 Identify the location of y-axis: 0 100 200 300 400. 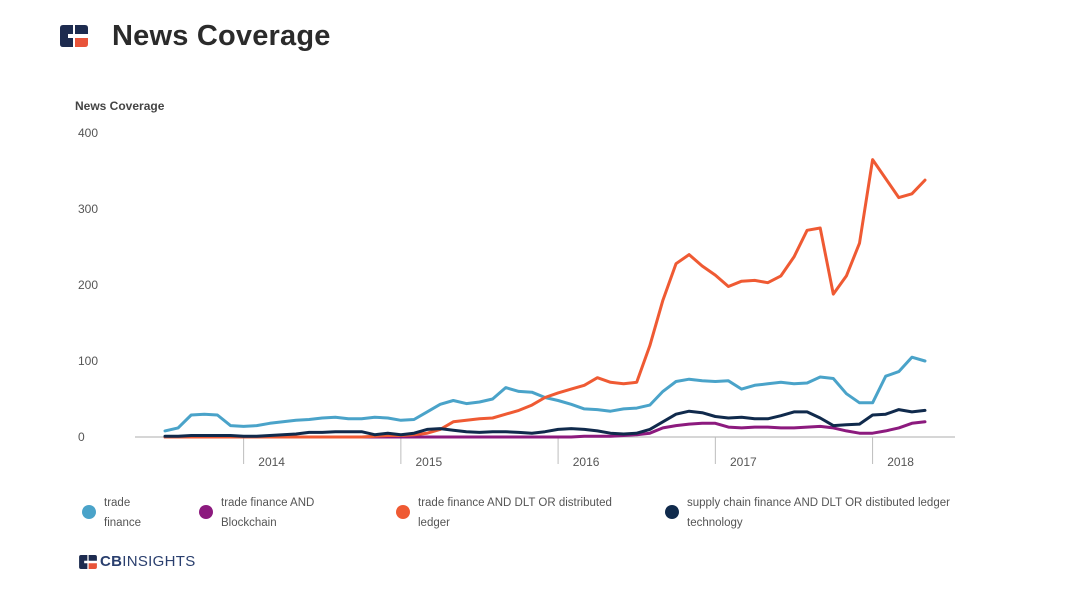
(88, 285).